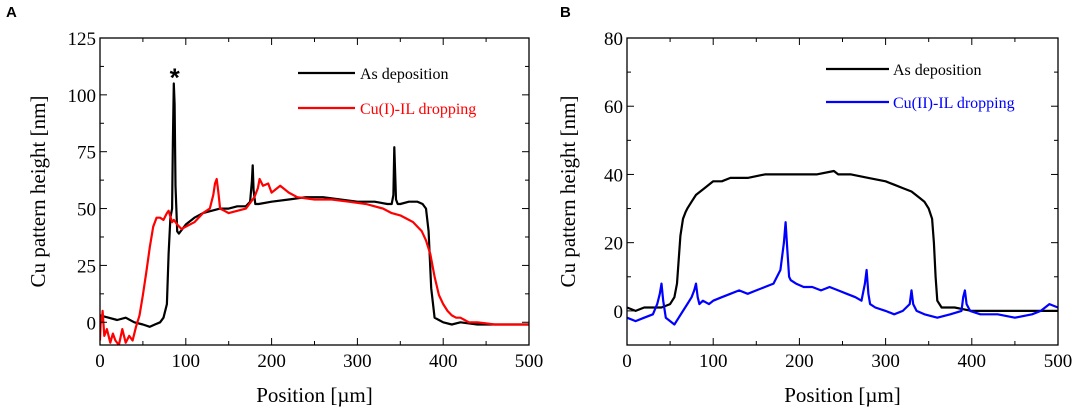 This screenshot has width=1084, height=413. I want to click on x-tick-label-a: 500, so click(529, 361).